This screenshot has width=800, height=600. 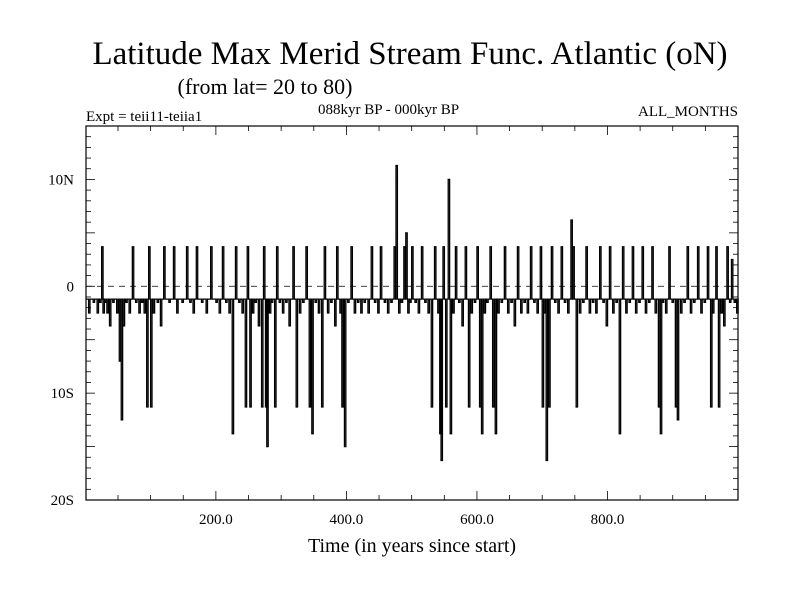 I want to click on x-tick-label: 600.0, so click(x=477, y=520).